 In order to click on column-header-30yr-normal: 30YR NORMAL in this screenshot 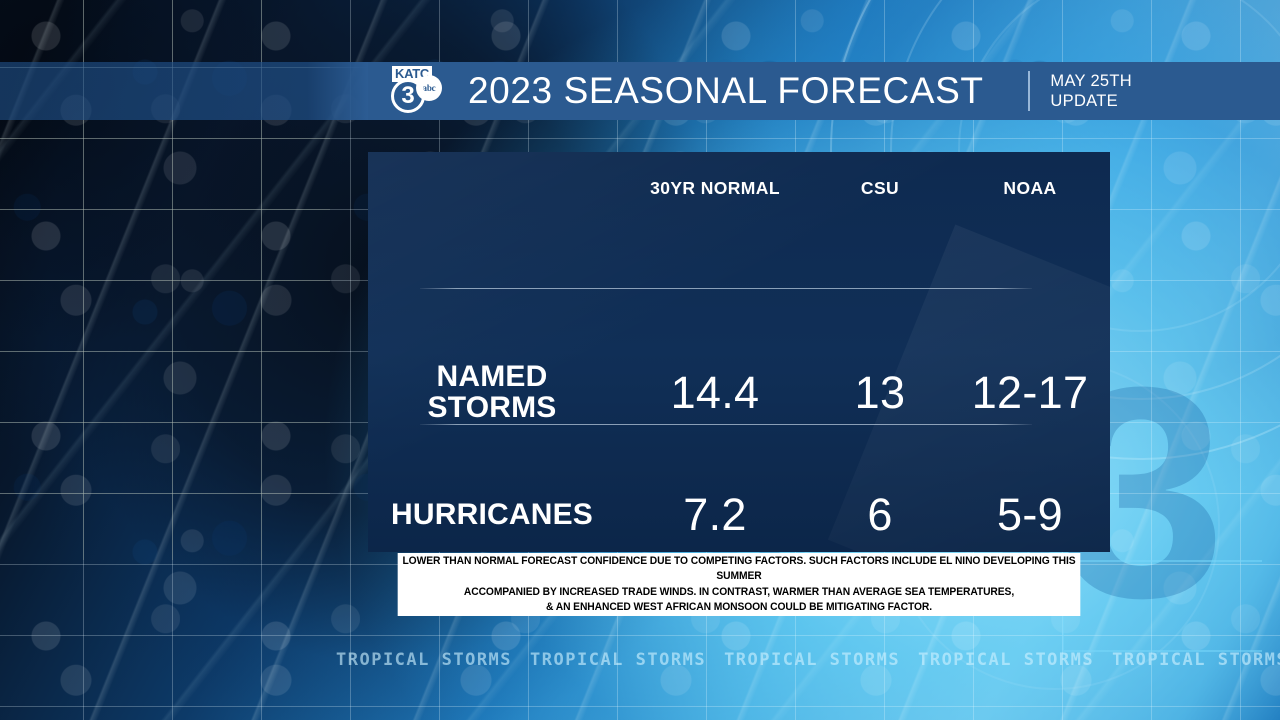, I will do `click(715, 187)`.